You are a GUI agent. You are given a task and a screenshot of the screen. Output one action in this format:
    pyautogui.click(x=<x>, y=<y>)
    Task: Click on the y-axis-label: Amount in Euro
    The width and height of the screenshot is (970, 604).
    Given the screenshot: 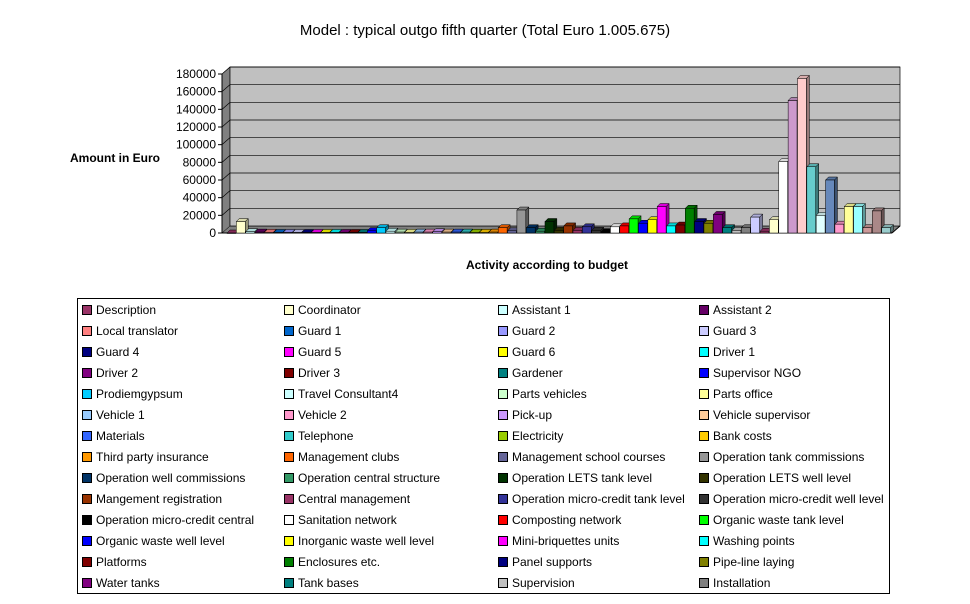 What is the action you would take?
    pyautogui.click(x=115, y=158)
    